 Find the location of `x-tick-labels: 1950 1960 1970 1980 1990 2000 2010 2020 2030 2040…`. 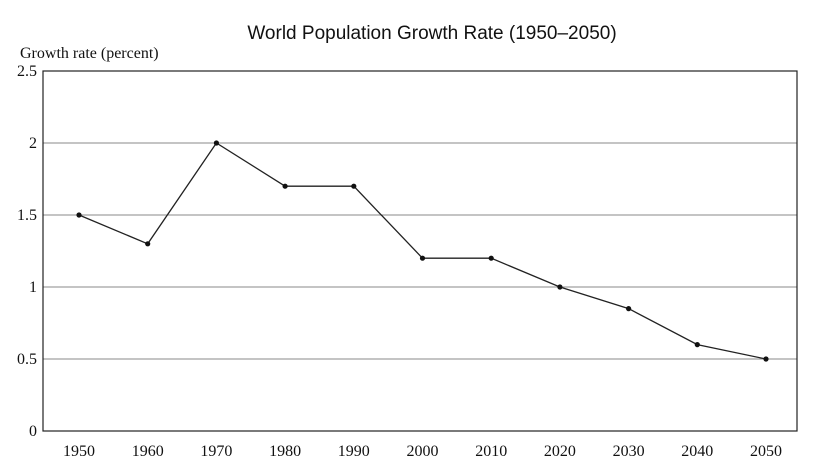

x-tick-labels: 1950 1960 1970 1980 1990 2000 2010 2020 2030 2040… is located at coordinates (422, 451).